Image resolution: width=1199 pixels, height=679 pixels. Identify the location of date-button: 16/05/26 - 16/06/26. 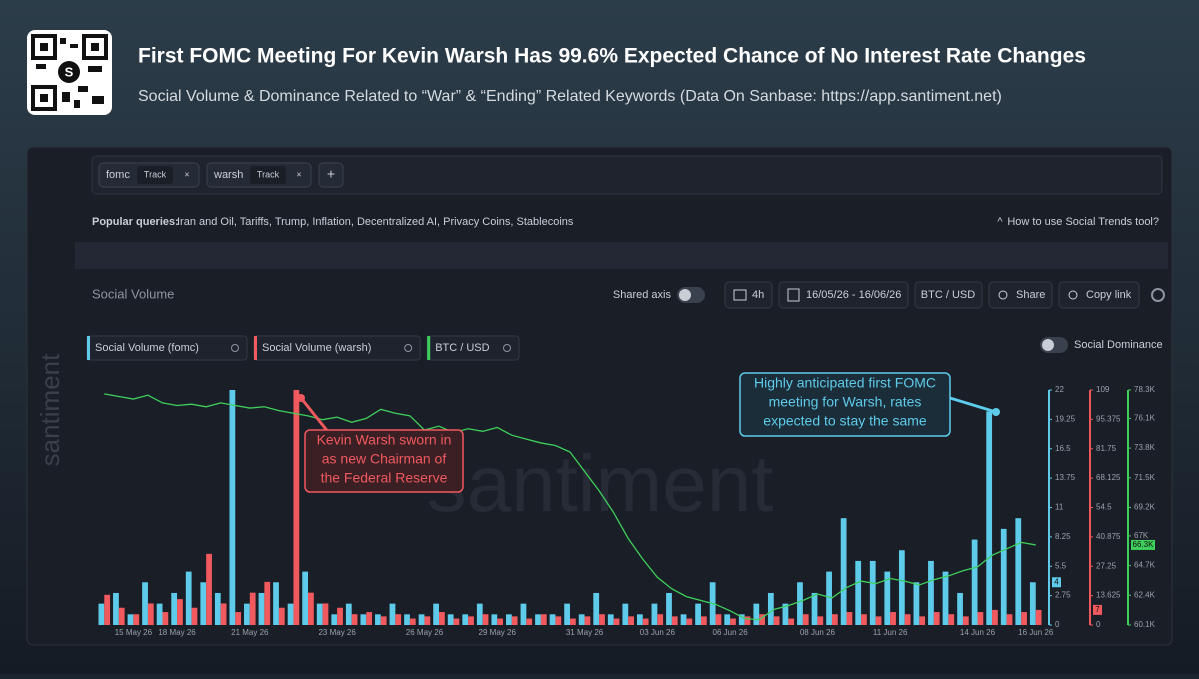
(843, 295).